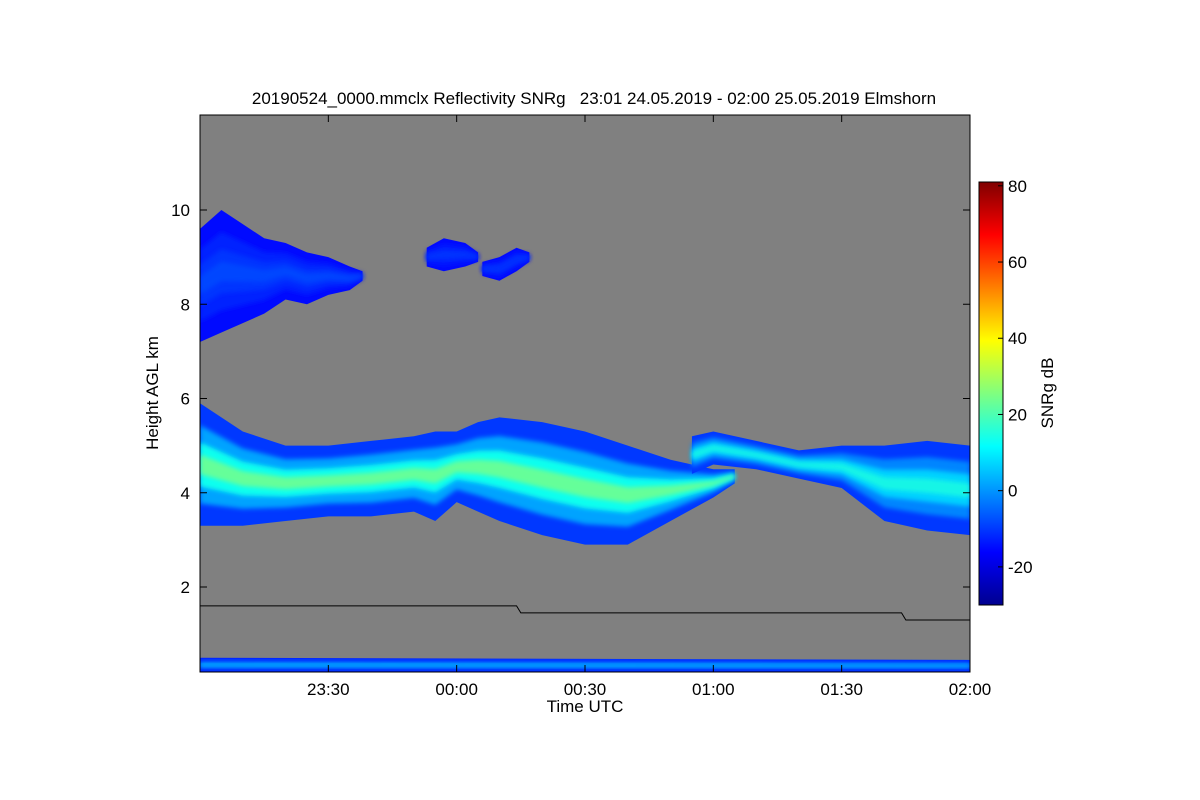  What do you see at coordinates (1017, 186) in the screenshot?
I see `colorbar-tick-label: 80` at bounding box center [1017, 186].